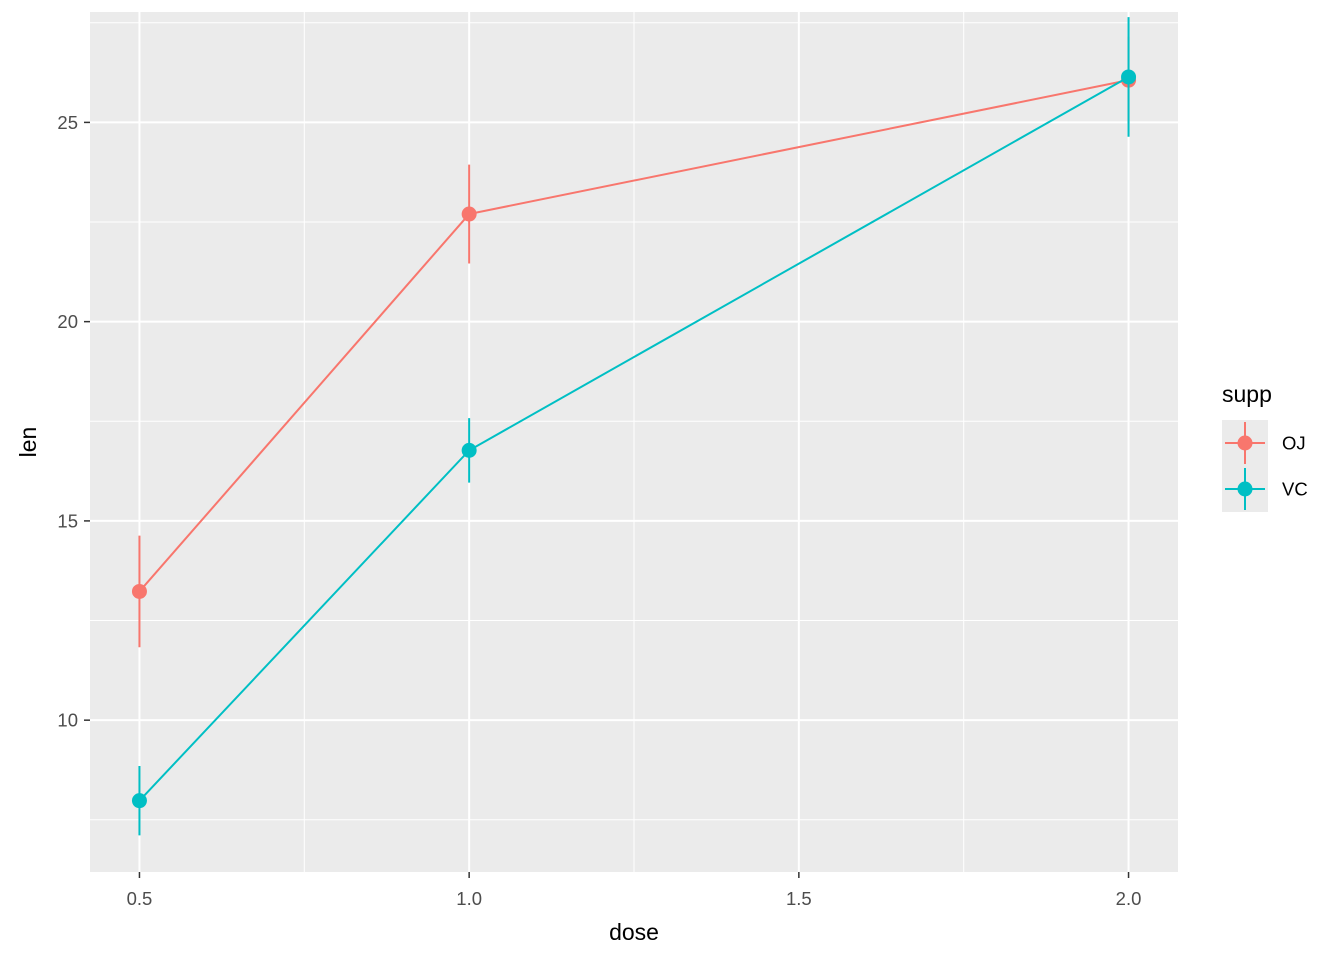  What do you see at coordinates (67, 122) in the screenshot?
I see `y-tick-label: 25` at bounding box center [67, 122].